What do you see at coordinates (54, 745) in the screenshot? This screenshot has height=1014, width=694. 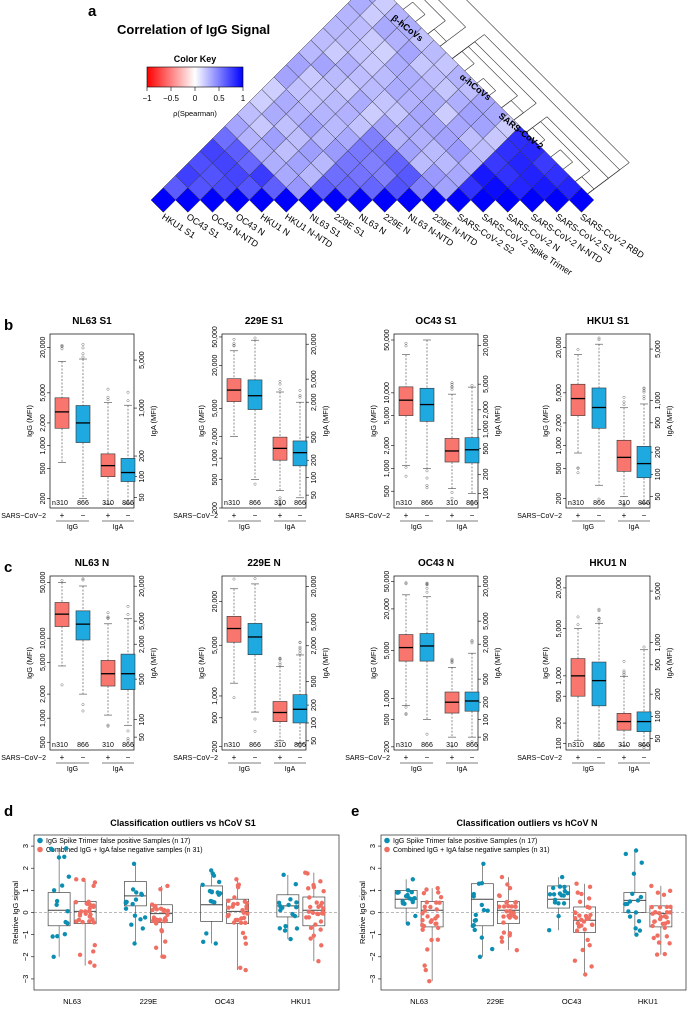 I see `n-label: n` at bounding box center [54, 745].